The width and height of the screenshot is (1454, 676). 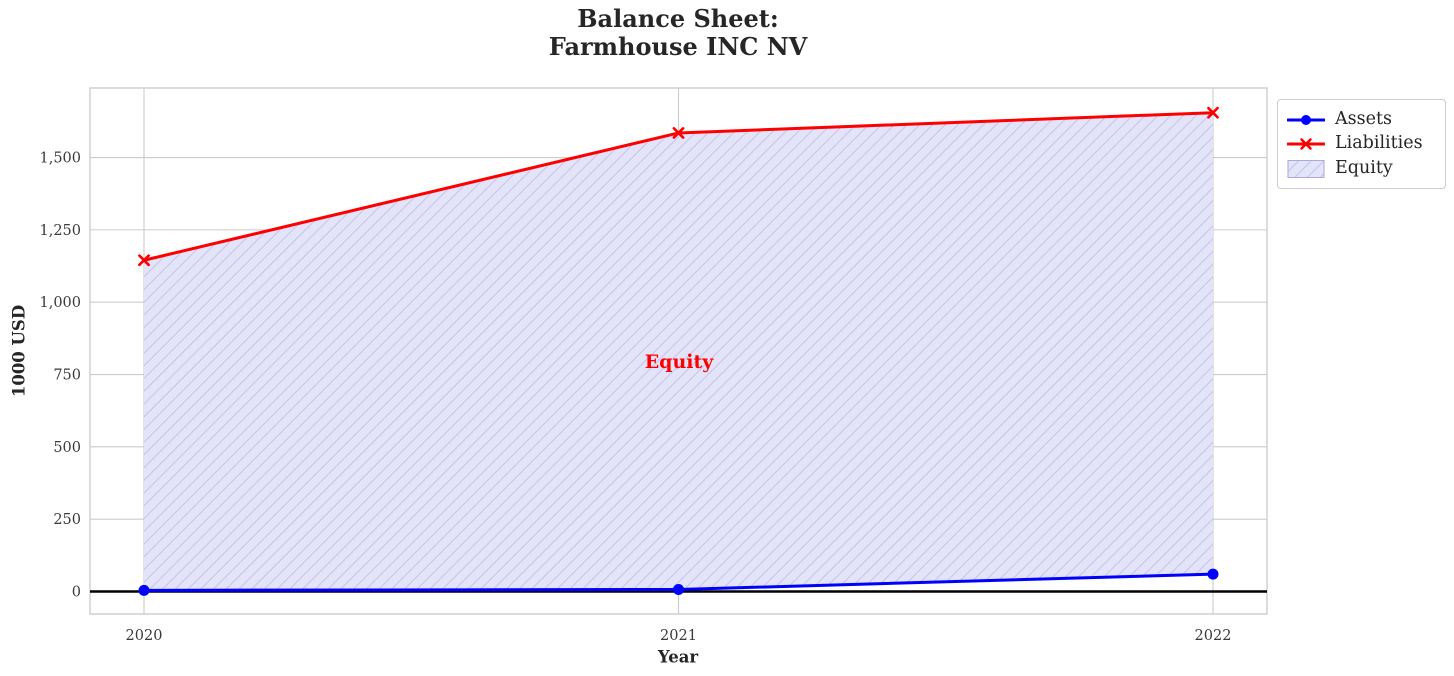 I want to click on y-tick-label: 750, so click(x=67, y=376).